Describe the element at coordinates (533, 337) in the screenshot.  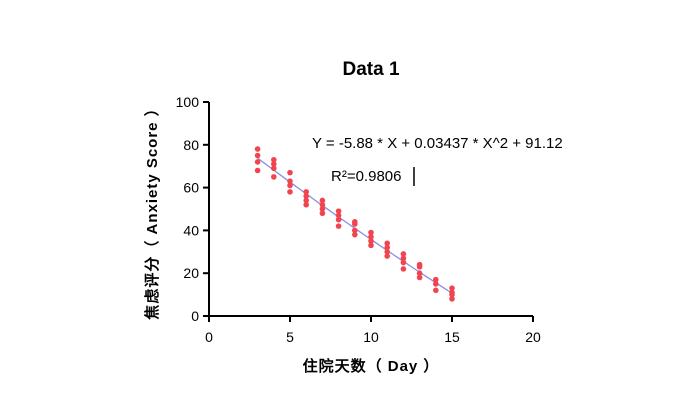
I see `x-tick-label: 20` at that location.